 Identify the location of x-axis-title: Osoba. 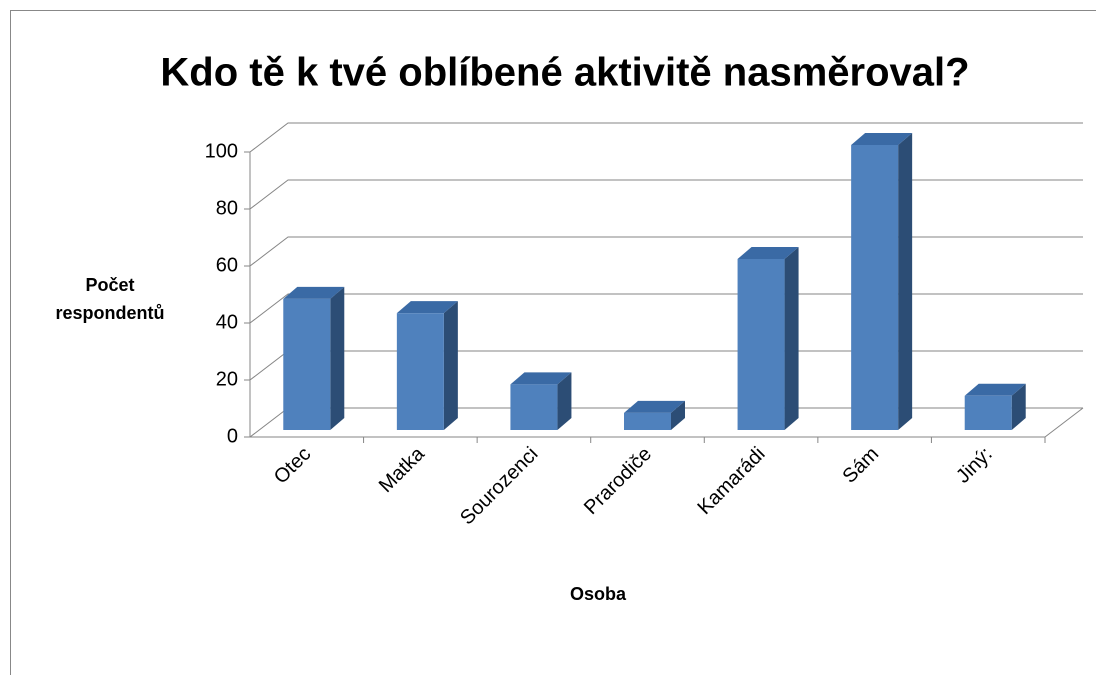
(598, 594).